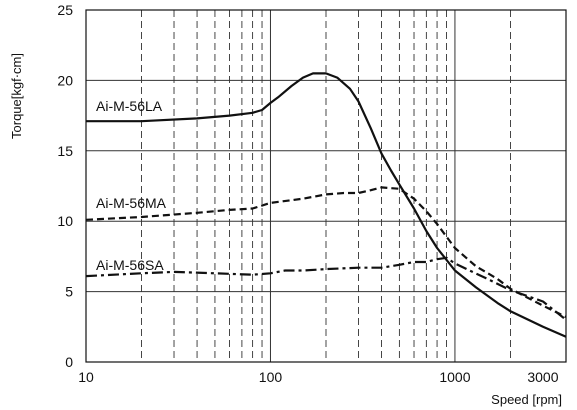  I want to click on series-labels: Ai-M-56LA Ai-M-56MA Ai-M-56SA, so click(131, 185).